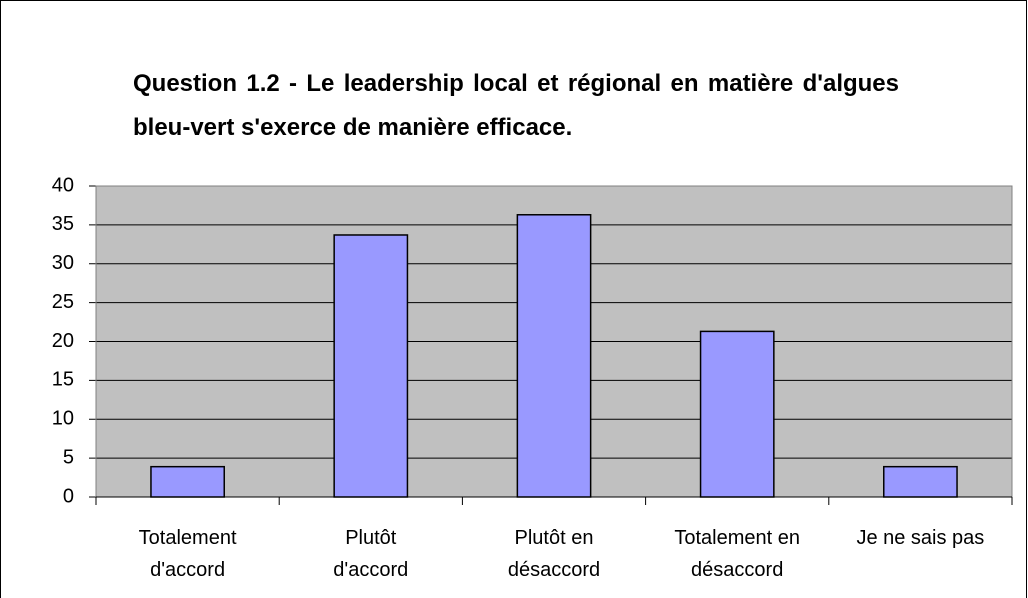 This screenshot has width=1028, height=598. What do you see at coordinates (63, 302) in the screenshot?
I see `y-tick-label: 25` at bounding box center [63, 302].